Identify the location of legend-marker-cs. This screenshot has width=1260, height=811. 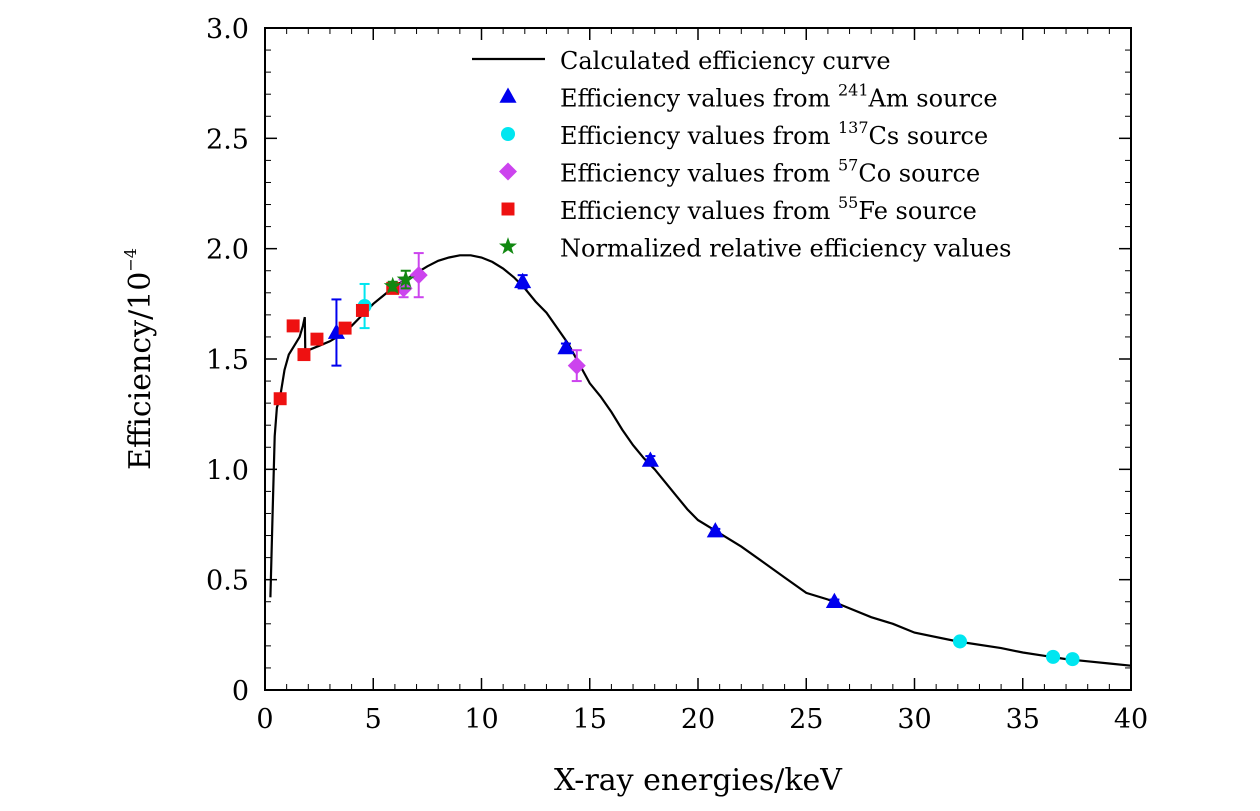
(508, 134).